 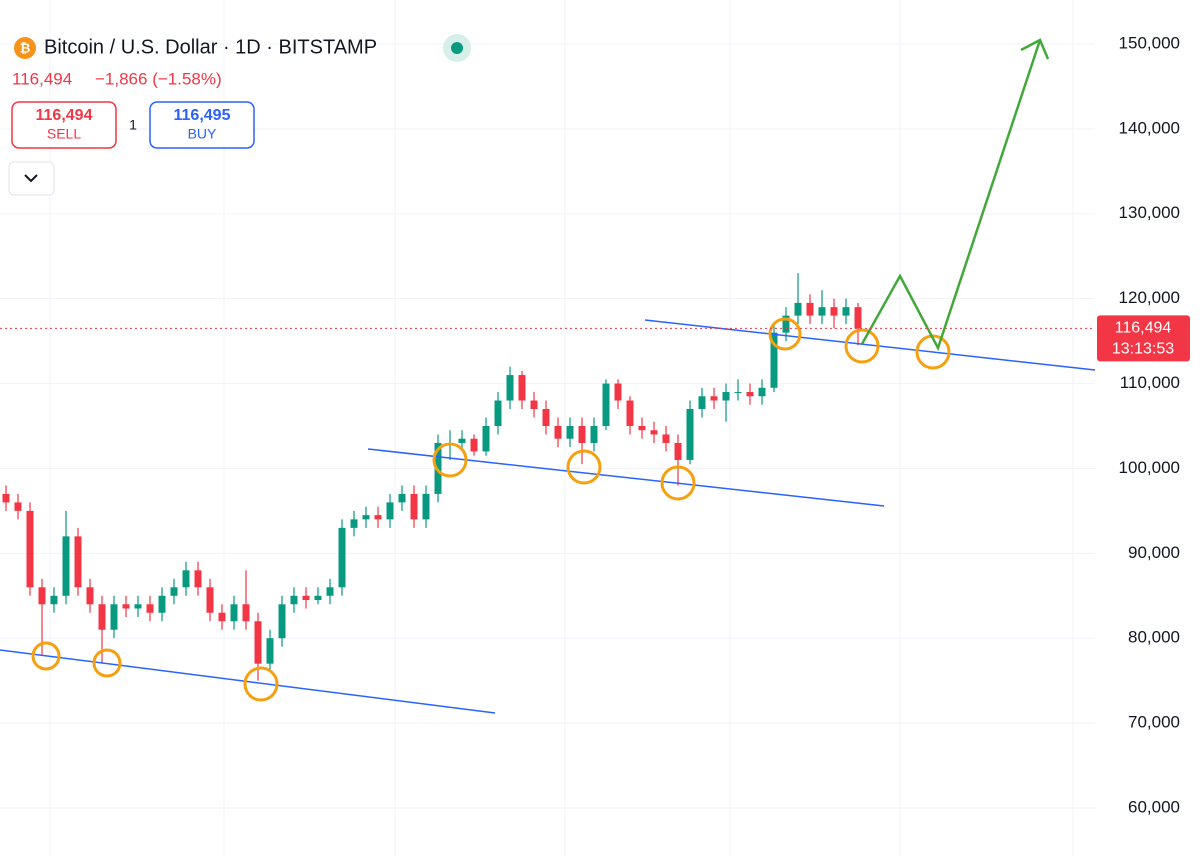 I want to click on countdown: 13:13:53, so click(x=1143, y=349).